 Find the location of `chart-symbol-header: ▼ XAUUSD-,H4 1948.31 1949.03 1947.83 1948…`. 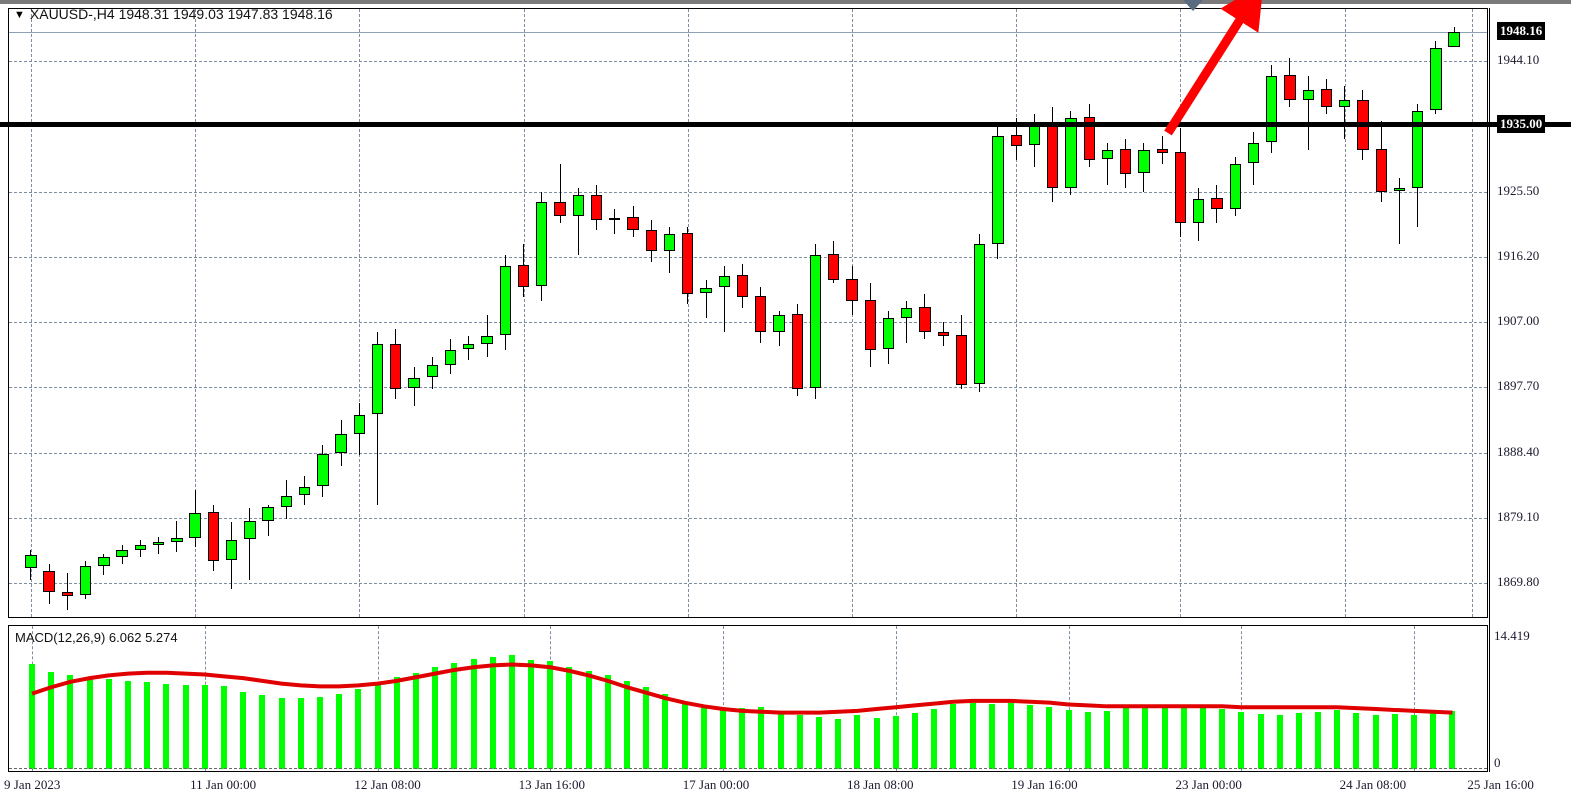

chart-symbol-header: ▼ XAUUSD-,H4 1948.31 1949.03 1947.83 1948… is located at coordinates (173, 14).